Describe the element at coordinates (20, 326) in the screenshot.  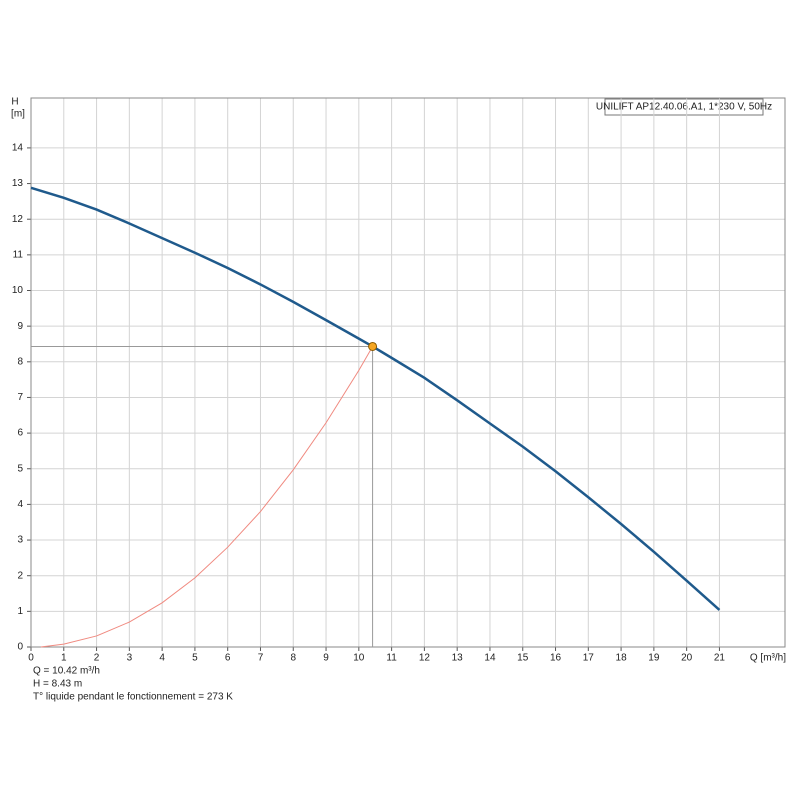
I see `y-tick-label: 9` at that location.